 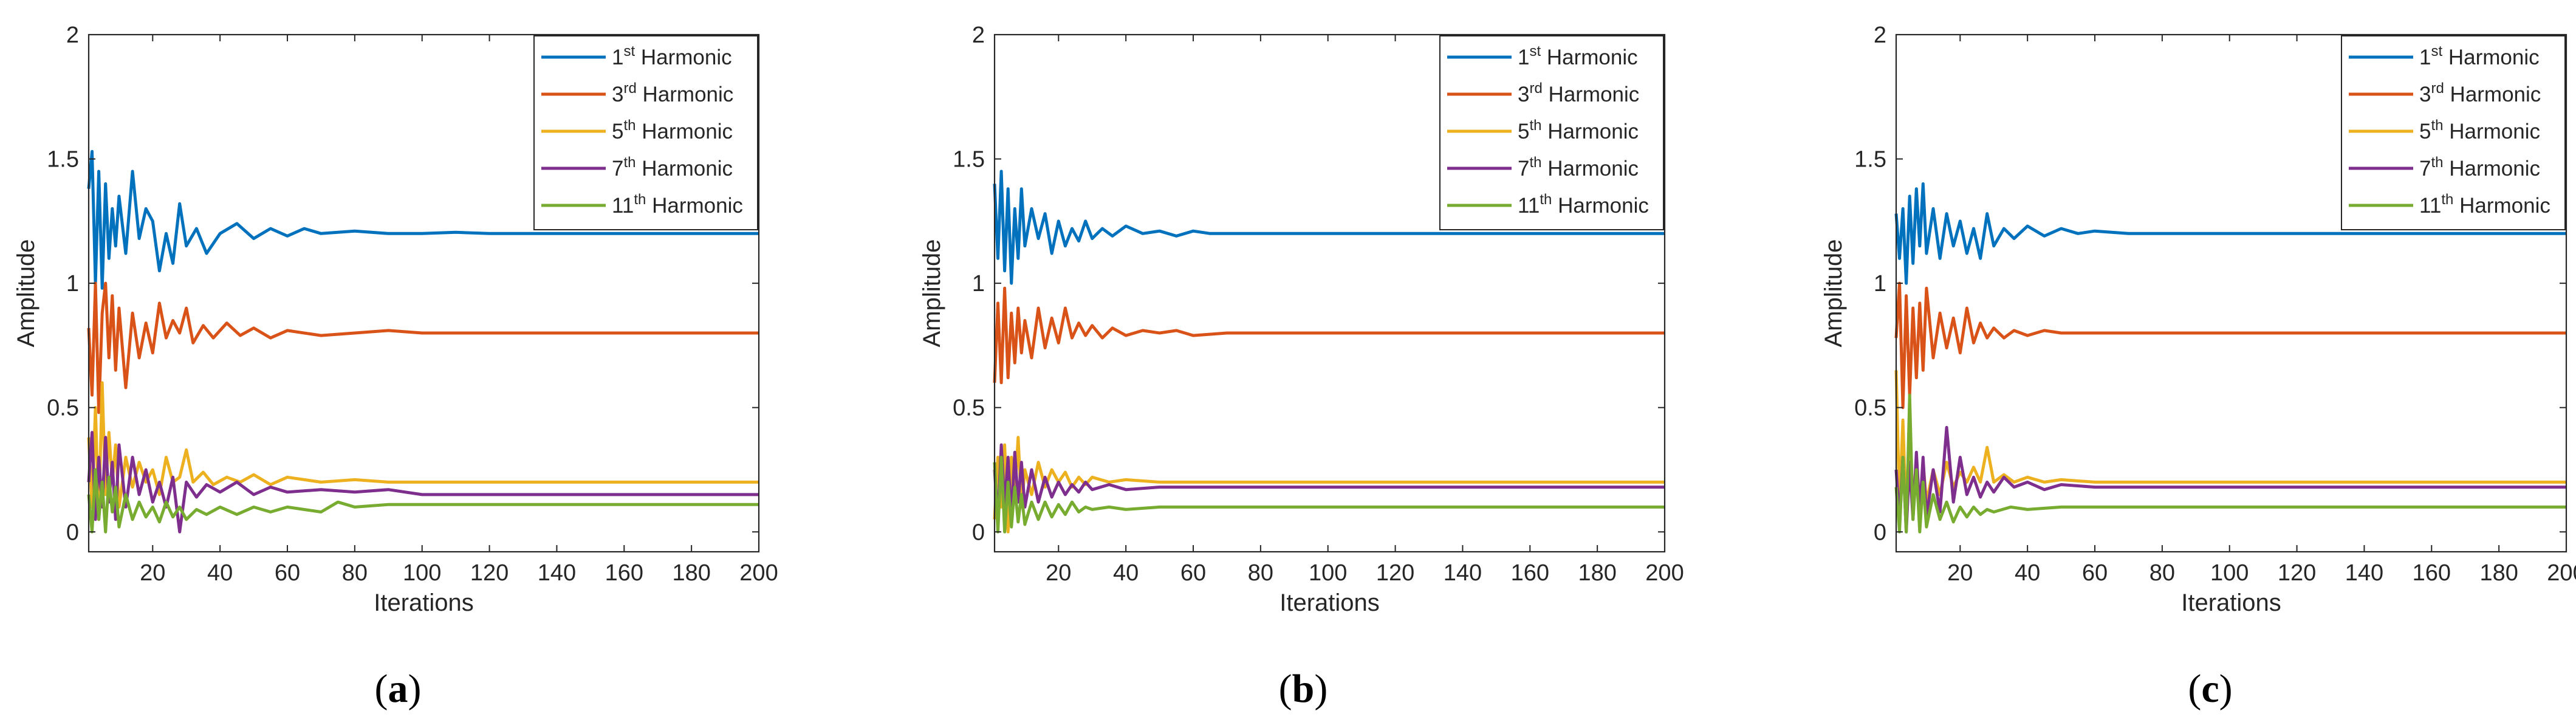 What do you see at coordinates (399, 689) in the screenshot?
I see `panel-caption: (a)` at bounding box center [399, 689].